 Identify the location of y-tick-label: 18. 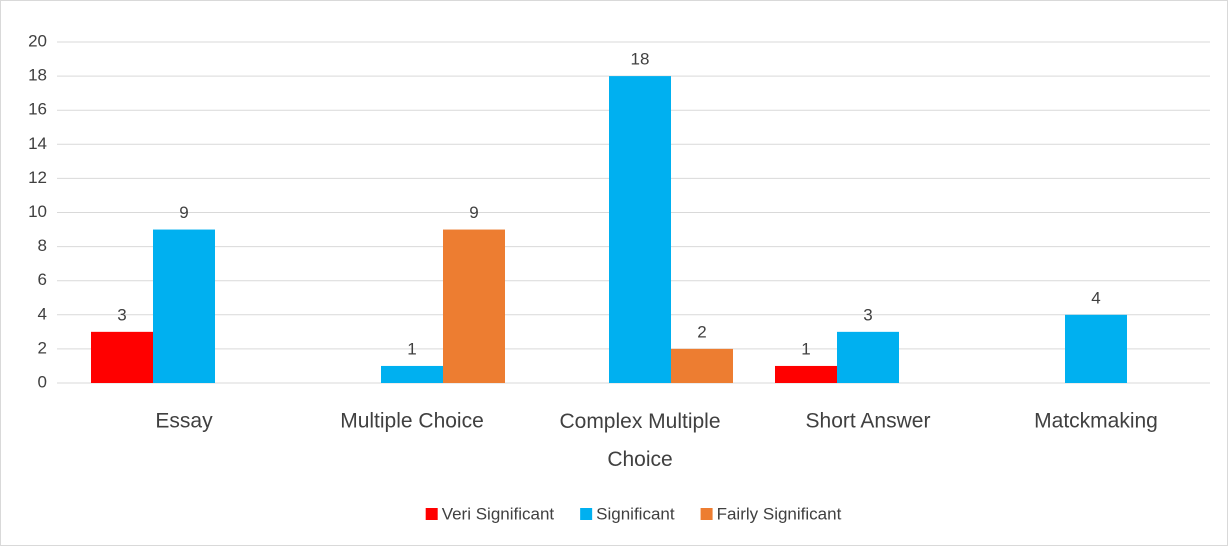
(37, 75).